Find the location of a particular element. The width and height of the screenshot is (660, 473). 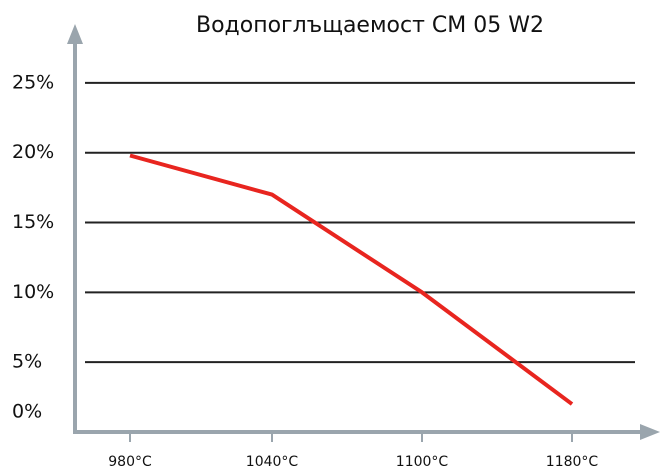

x-tick-label: 1040°C is located at coordinates (272, 462).